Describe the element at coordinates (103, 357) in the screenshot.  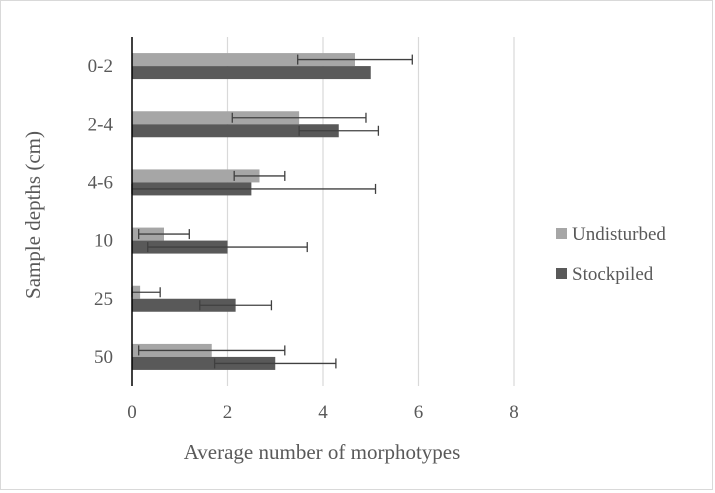
I see `category-label: 50` at that location.